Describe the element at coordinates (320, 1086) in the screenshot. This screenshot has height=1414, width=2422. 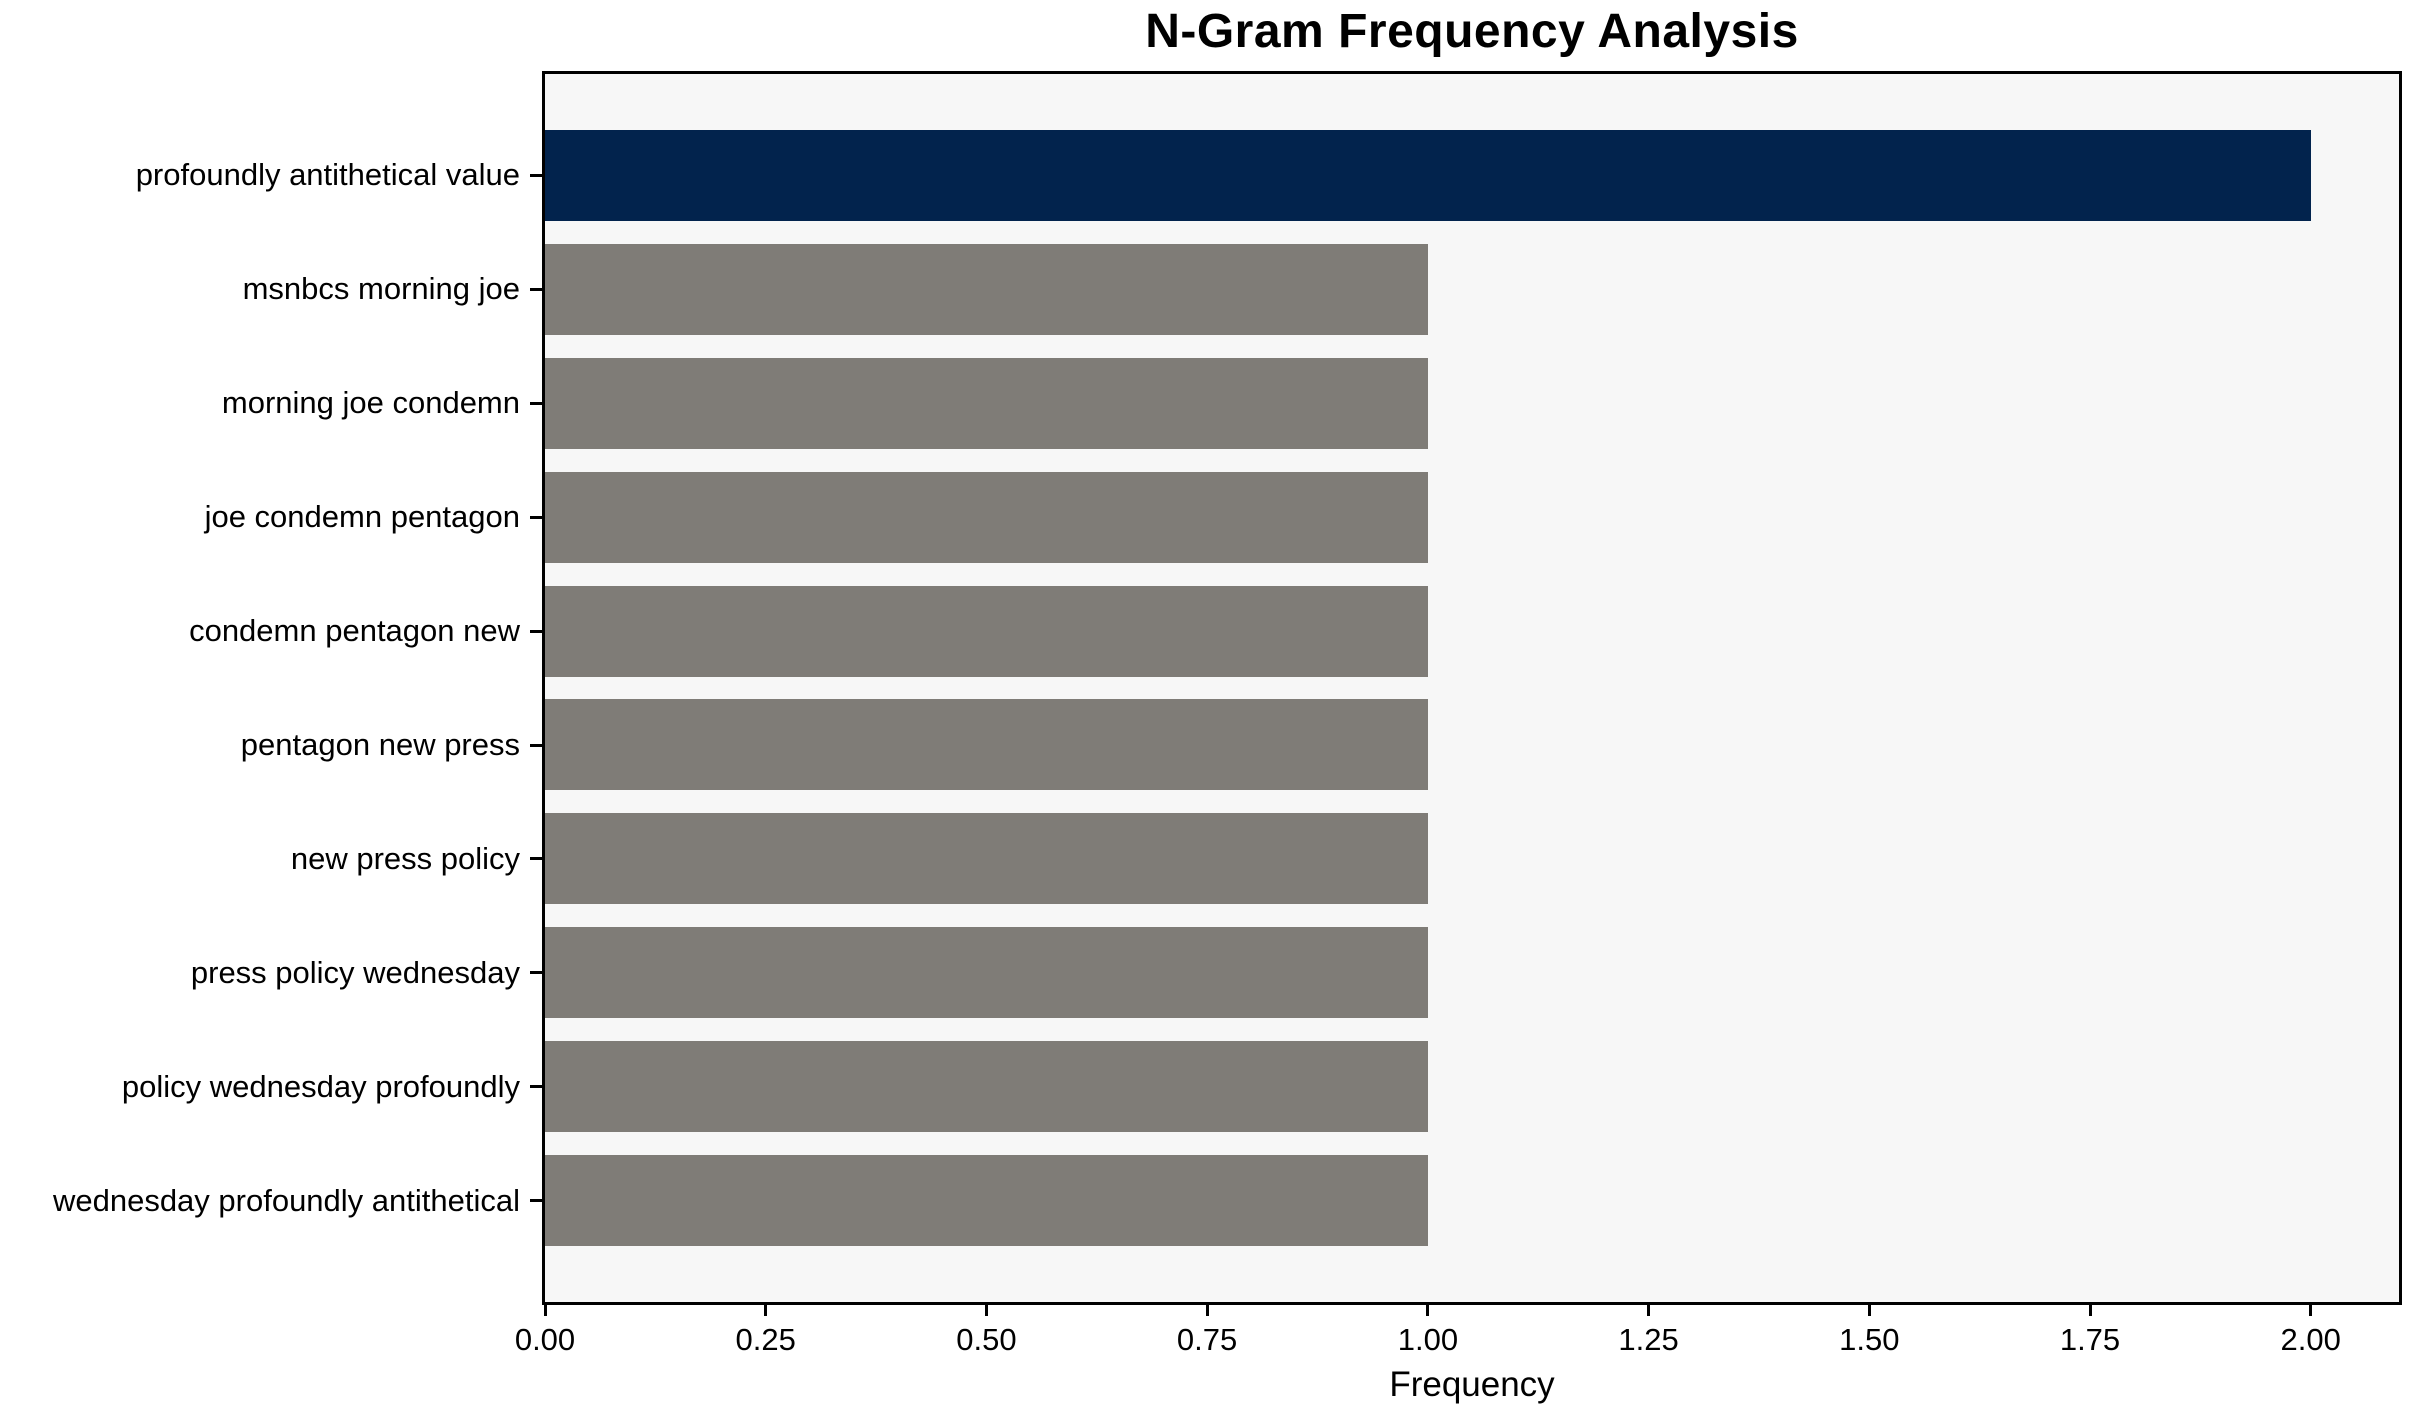
I see `y-tick-label: policy wednesday profoundly` at that location.